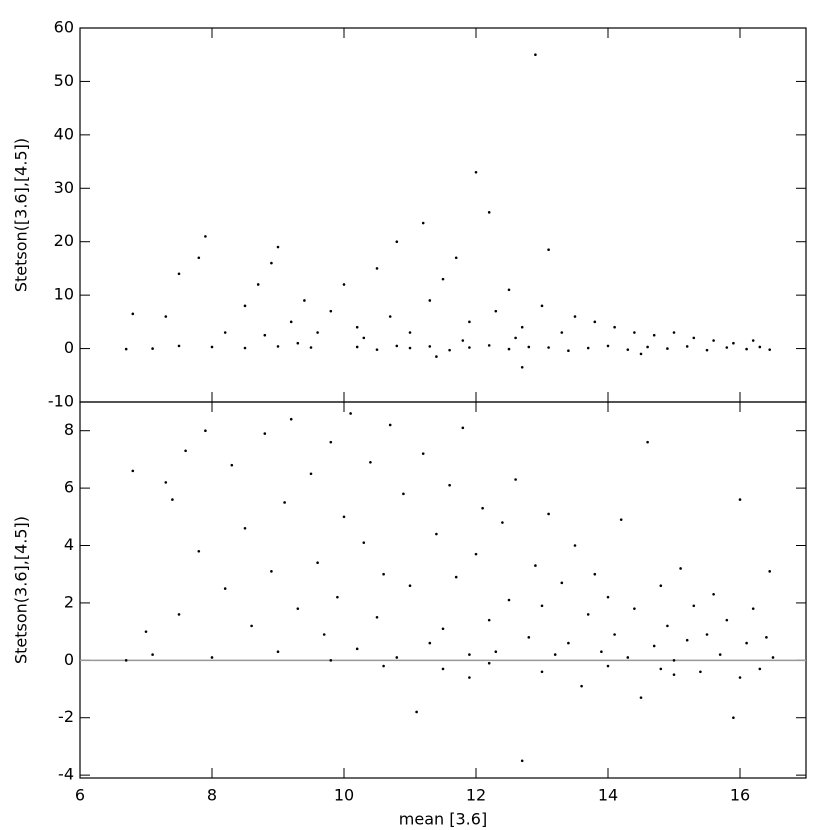 The width and height of the screenshot is (830, 830). What do you see at coordinates (66, 774) in the screenshot?
I see `y-tick-label: -4` at bounding box center [66, 774].